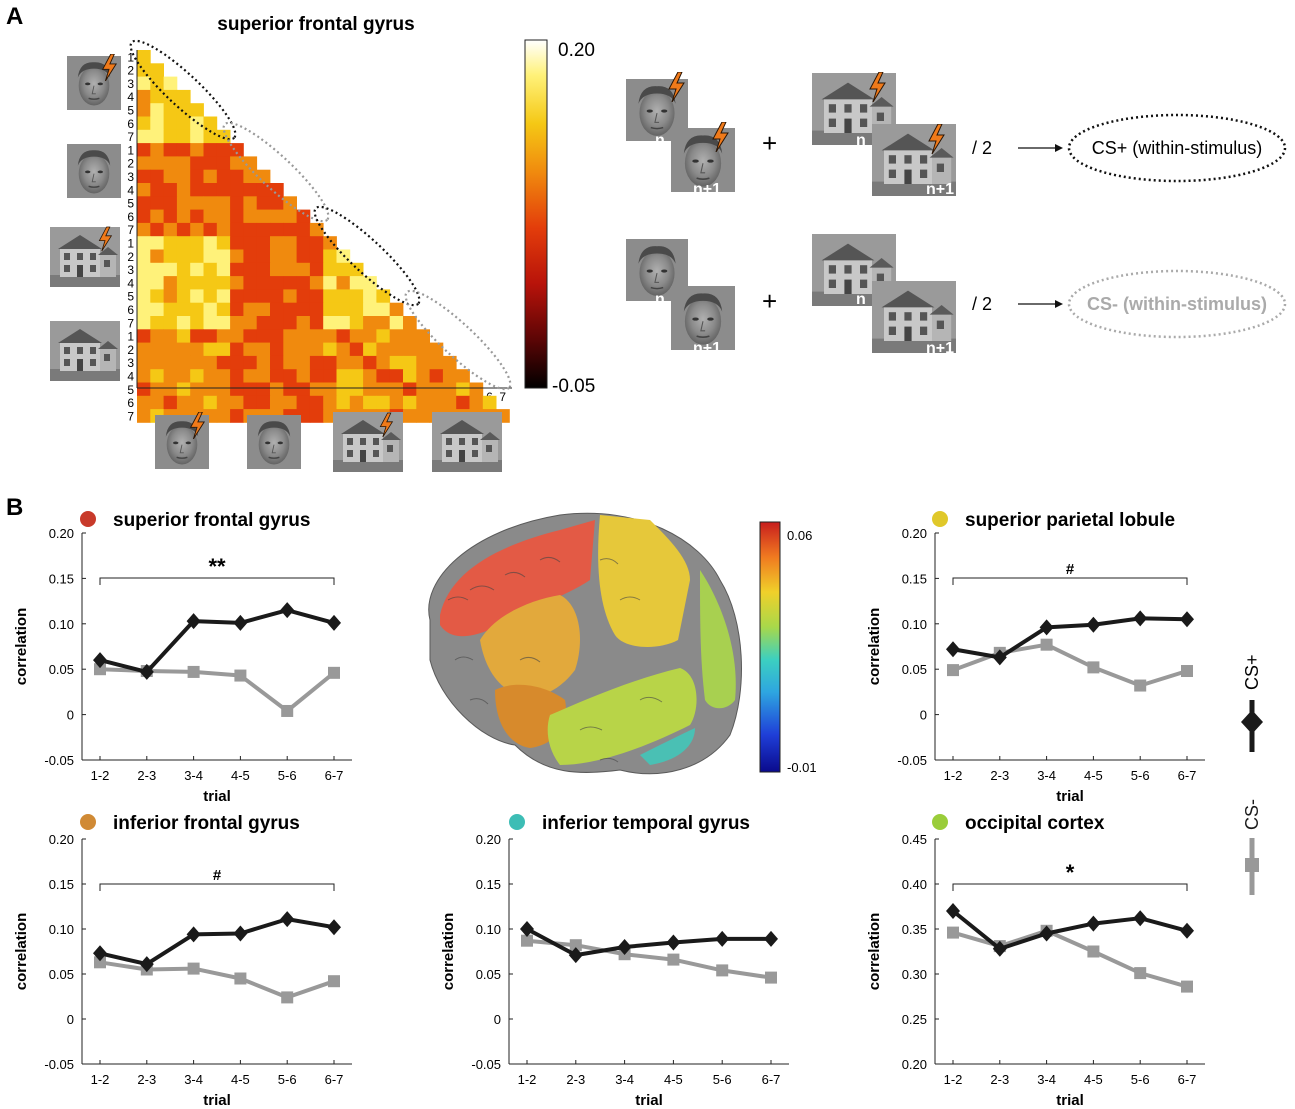 This screenshot has height=1109, width=1295. What do you see at coordinates (287, 775) in the screenshot?
I see `x-tick-label: 5-6` at bounding box center [287, 775].